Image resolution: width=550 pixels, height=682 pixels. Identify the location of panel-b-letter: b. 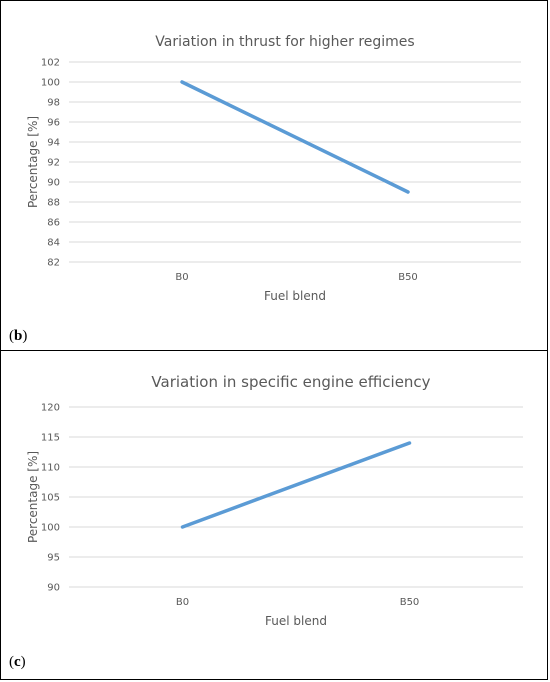
(18, 336).